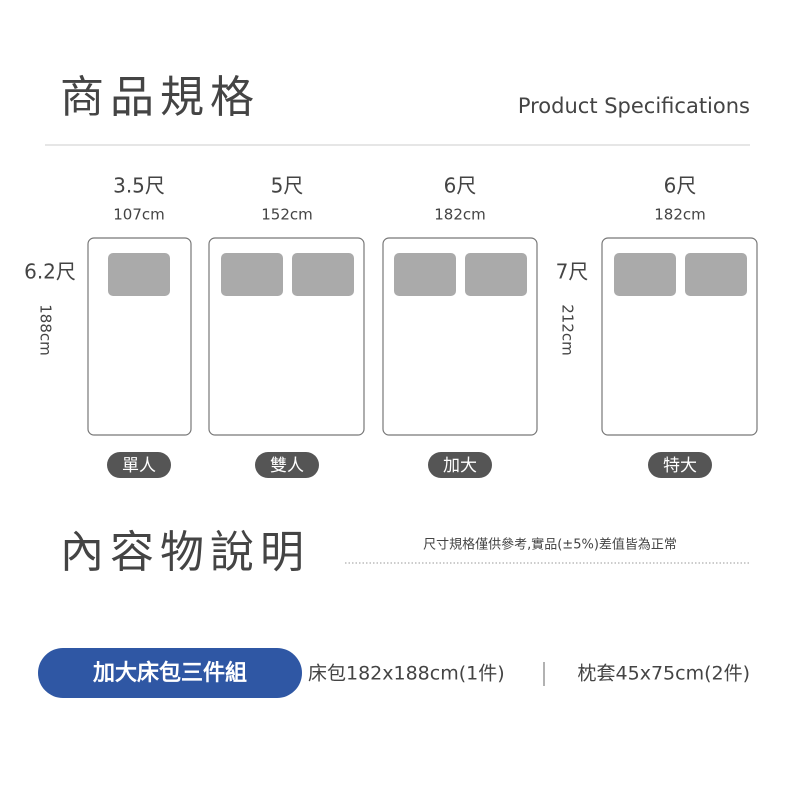  What do you see at coordinates (634, 106) in the screenshot?
I see `subtitle: Product Specifications` at bounding box center [634, 106].